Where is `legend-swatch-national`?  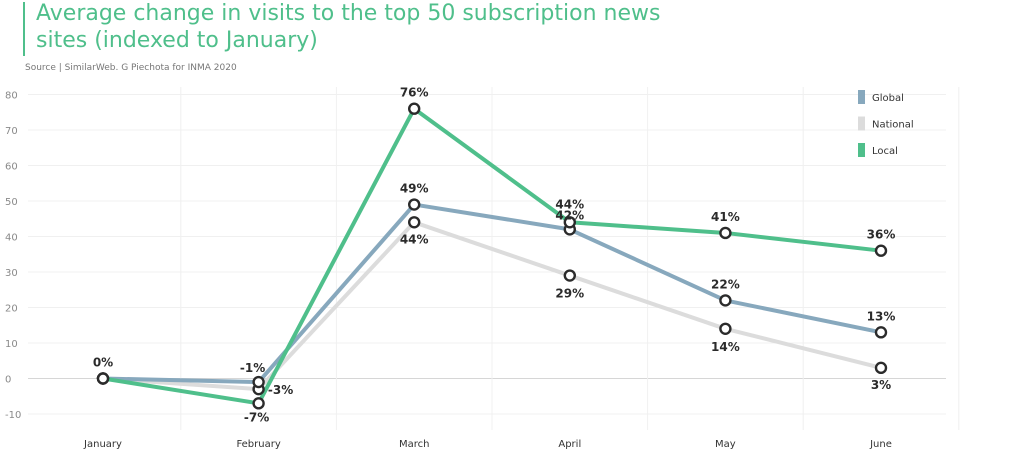 legend-swatch-national is located at coordinates (861, 123).